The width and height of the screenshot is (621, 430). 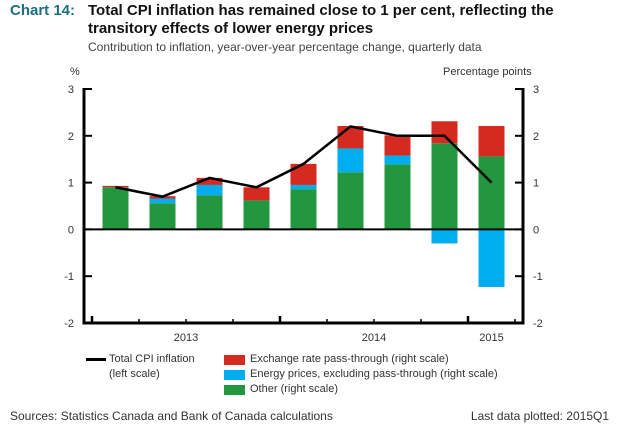 What do you see at coordinates (303, 174) in the screenshot?
I see `bar-exchange-2014Q1` at bounding box center [303, 174].